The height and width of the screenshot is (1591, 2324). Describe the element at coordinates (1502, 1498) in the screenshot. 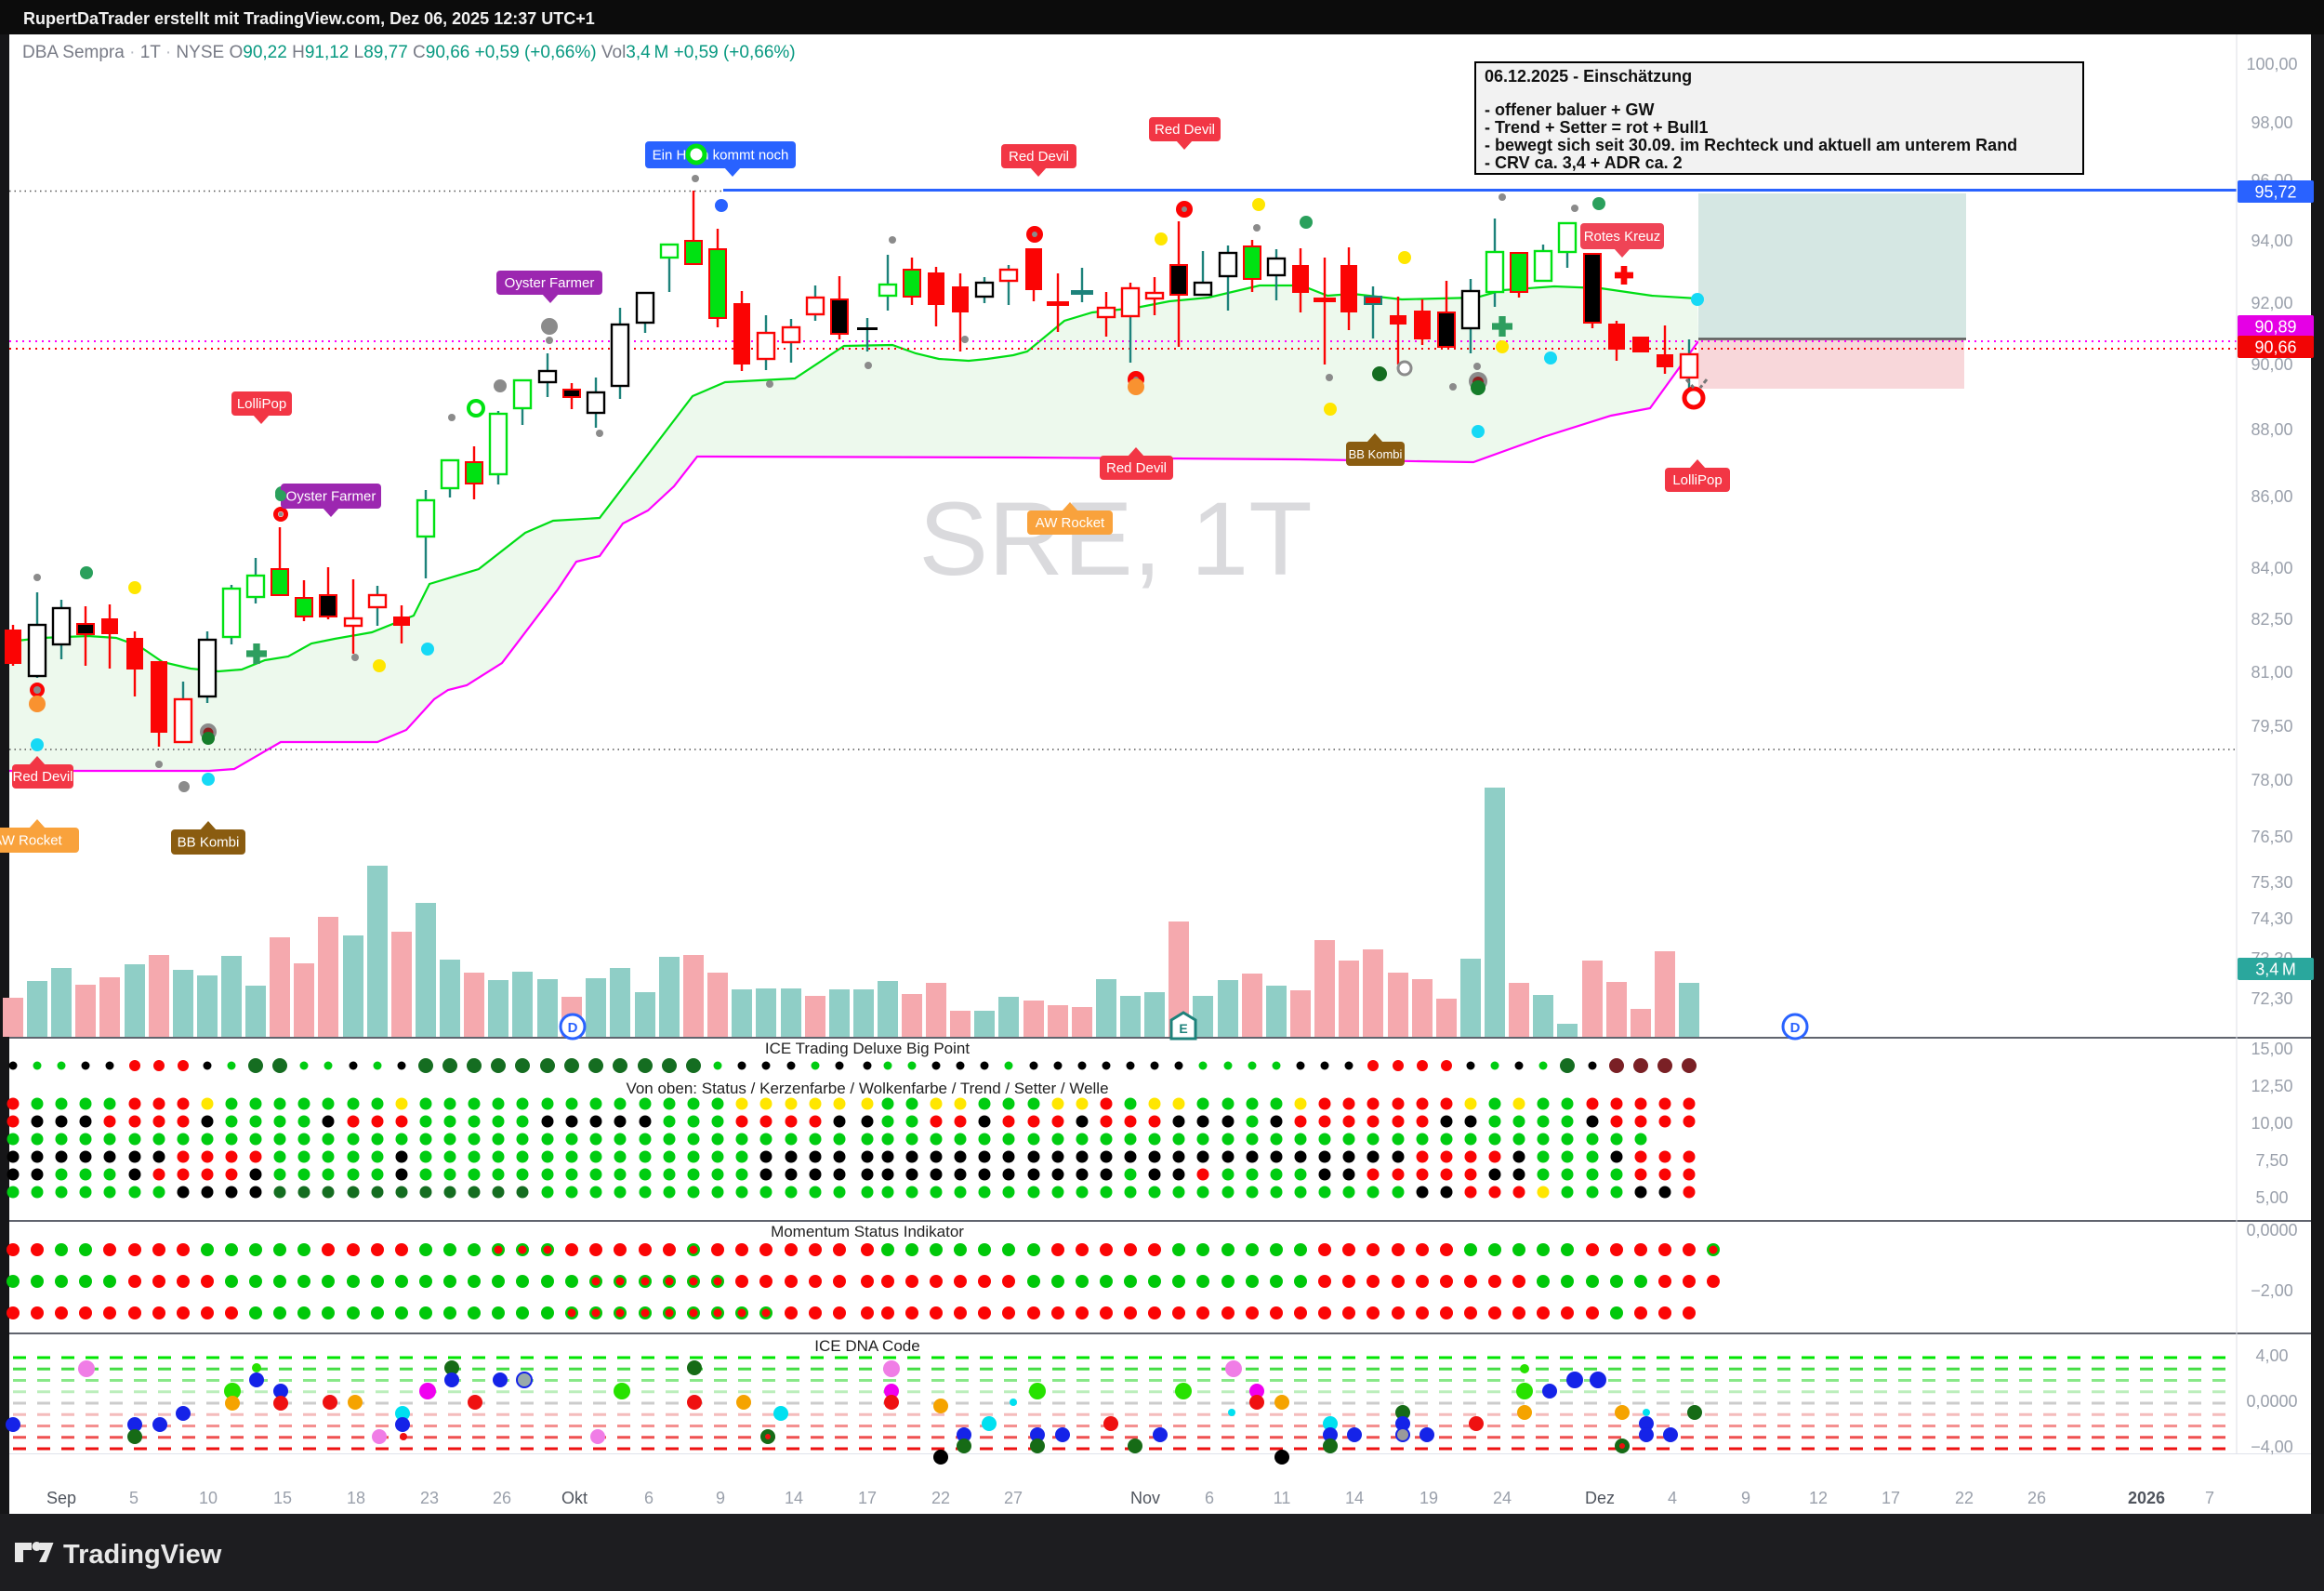

I see `svg-text: 24` at that location.